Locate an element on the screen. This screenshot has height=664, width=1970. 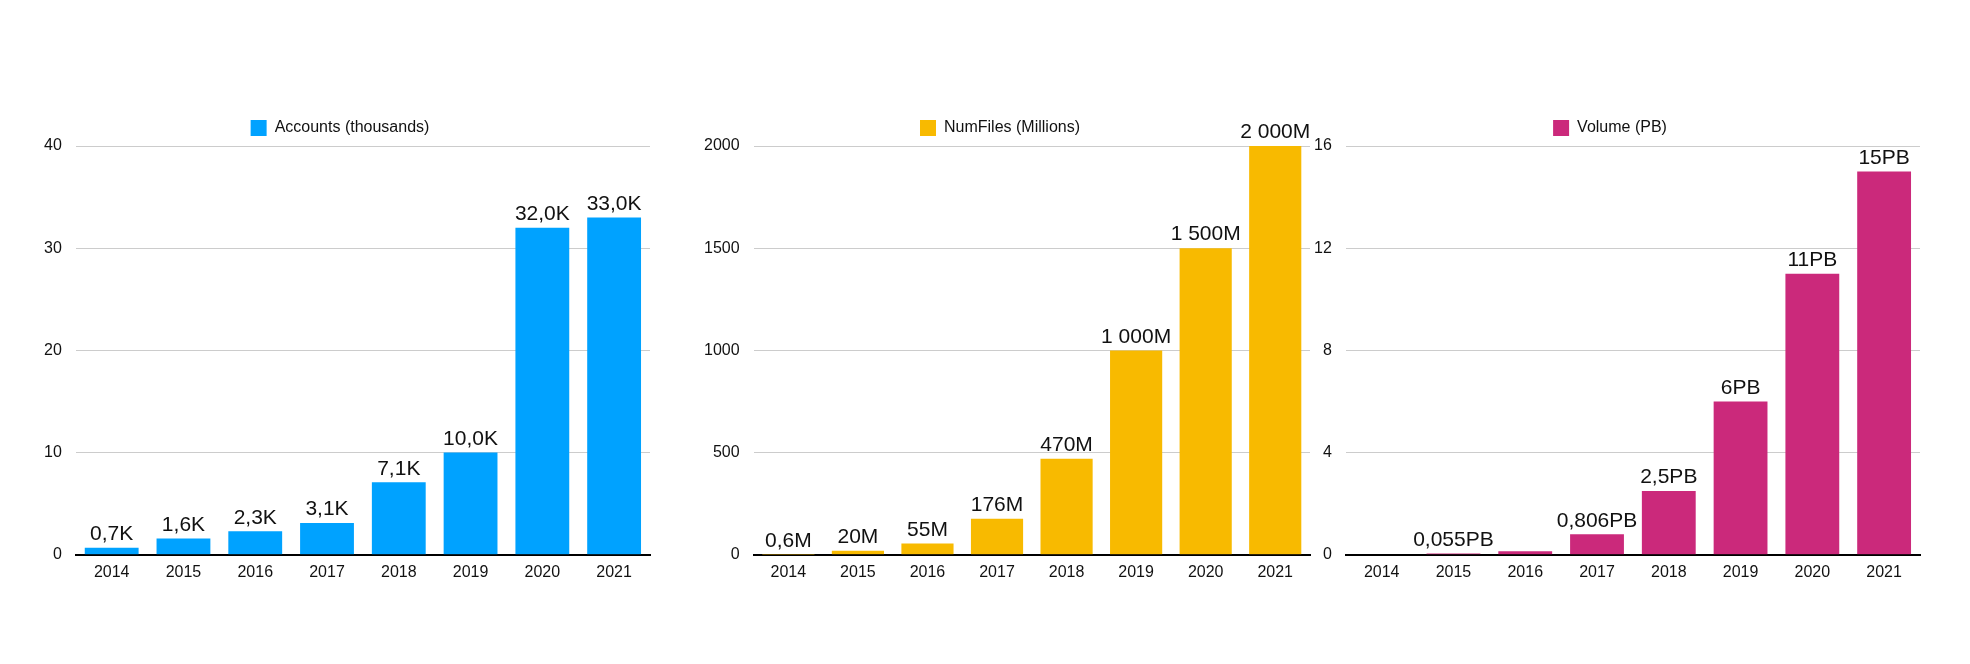
y-tick-label: 30 is located at coordinates (53, 247).